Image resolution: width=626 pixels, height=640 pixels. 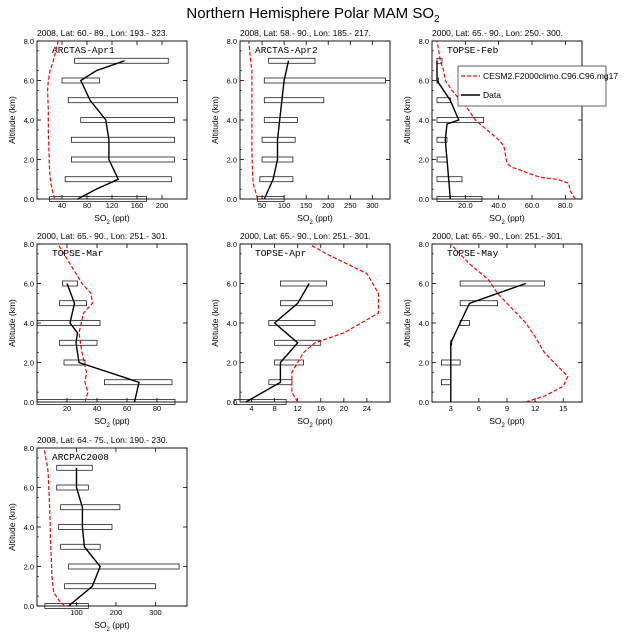 What do you see at coordinates (305, 33) in the screenshot?
I see `panel-header: 2008, Lat: 58.- 90., Lon: 185.- 217.` at bounding box center [305, 33].